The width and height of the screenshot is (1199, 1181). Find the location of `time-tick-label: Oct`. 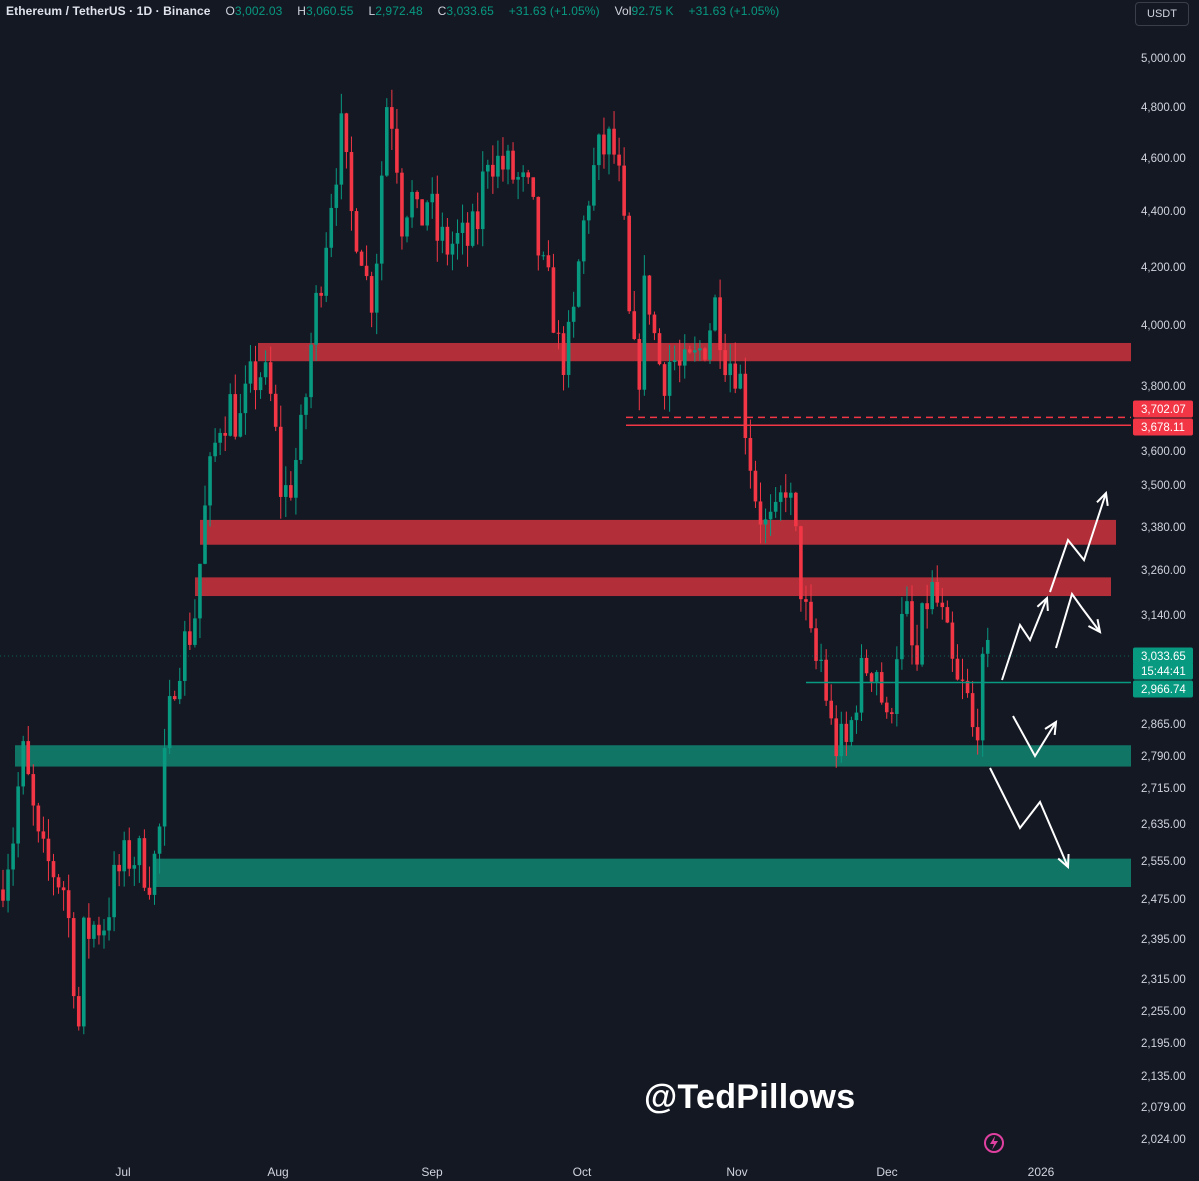

time-tick-label: Oct is located at coordinates (582, 1172).